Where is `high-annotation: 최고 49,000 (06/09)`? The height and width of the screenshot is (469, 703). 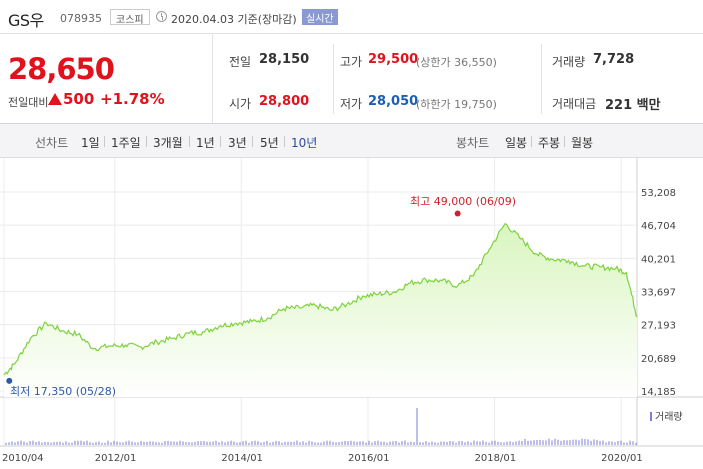
high-annotation: 최고 49,000 (06/09) is located at coordinates (463, 201).